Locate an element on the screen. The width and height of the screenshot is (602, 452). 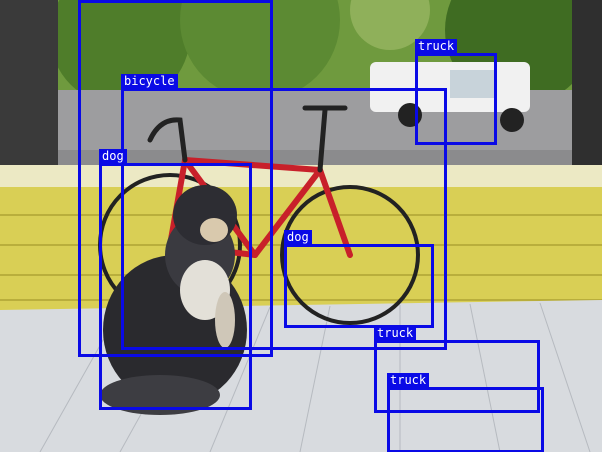
detection-label-truck-lower-2: truck is located at coordinates (408, 380).